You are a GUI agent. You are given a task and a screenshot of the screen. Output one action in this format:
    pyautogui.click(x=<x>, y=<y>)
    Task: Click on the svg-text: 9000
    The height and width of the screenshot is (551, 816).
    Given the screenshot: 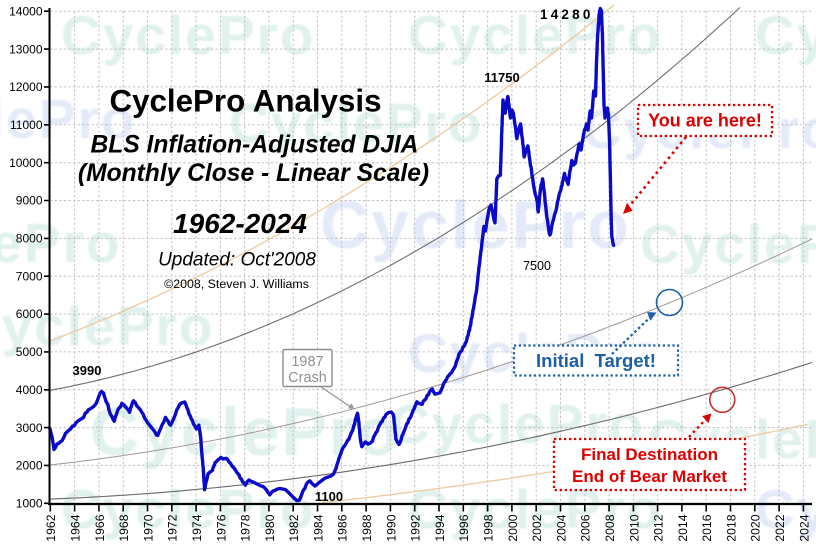 What is the action you would take?
    pyautogui.click(x=29, y=201)
    